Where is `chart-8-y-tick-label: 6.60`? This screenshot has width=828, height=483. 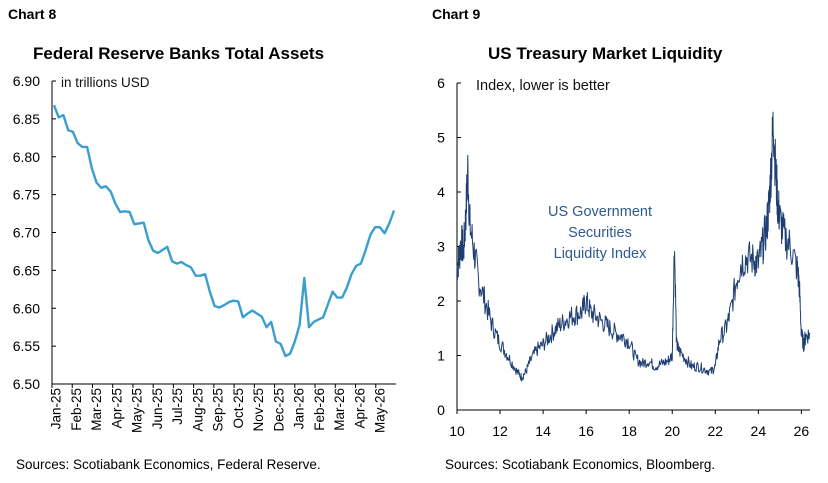 chart-8-y-tick-label: 6.60 is located at coordinates (26, 308).